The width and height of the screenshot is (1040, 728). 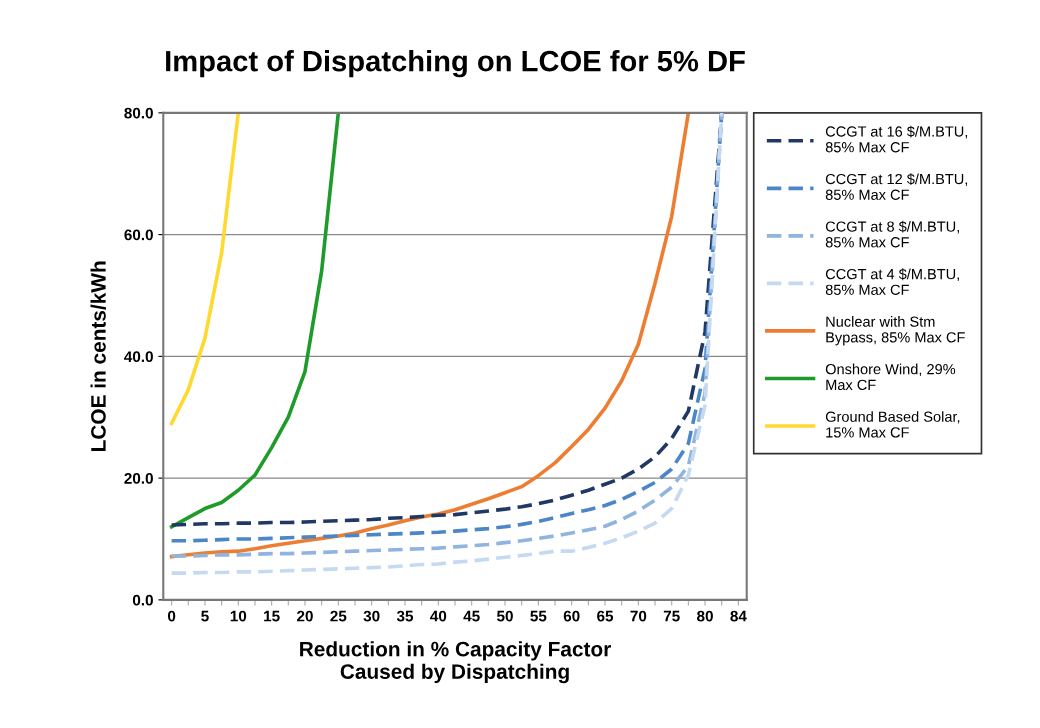 What do you see at coordinates (571, 616) in the screenshot?
I see `x-tick-label: 60` at bounding box center [571, 616].